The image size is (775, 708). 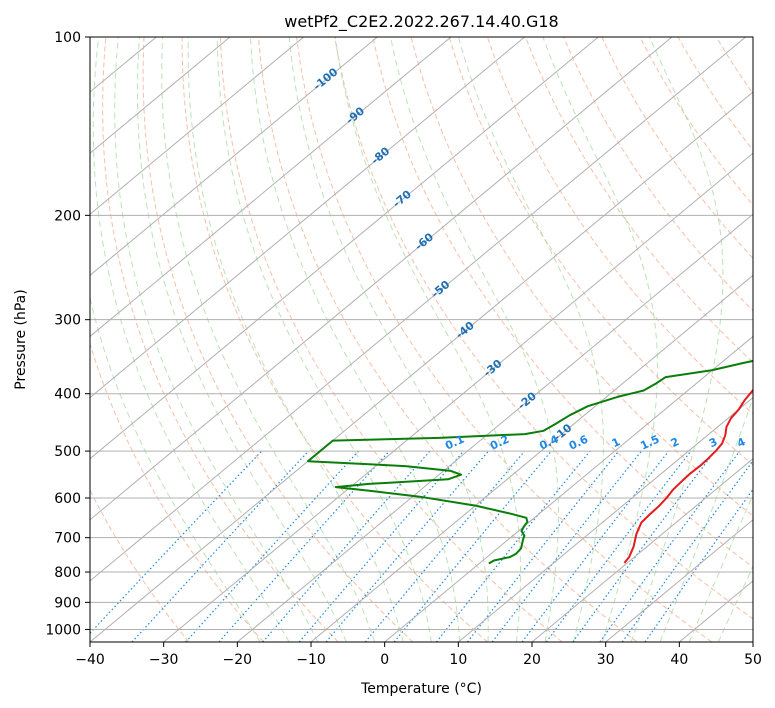 What do you see at coordinates (311, 660) in the screenshot?
I see `x-tick-label: −10` at bounding box center [311, 660].